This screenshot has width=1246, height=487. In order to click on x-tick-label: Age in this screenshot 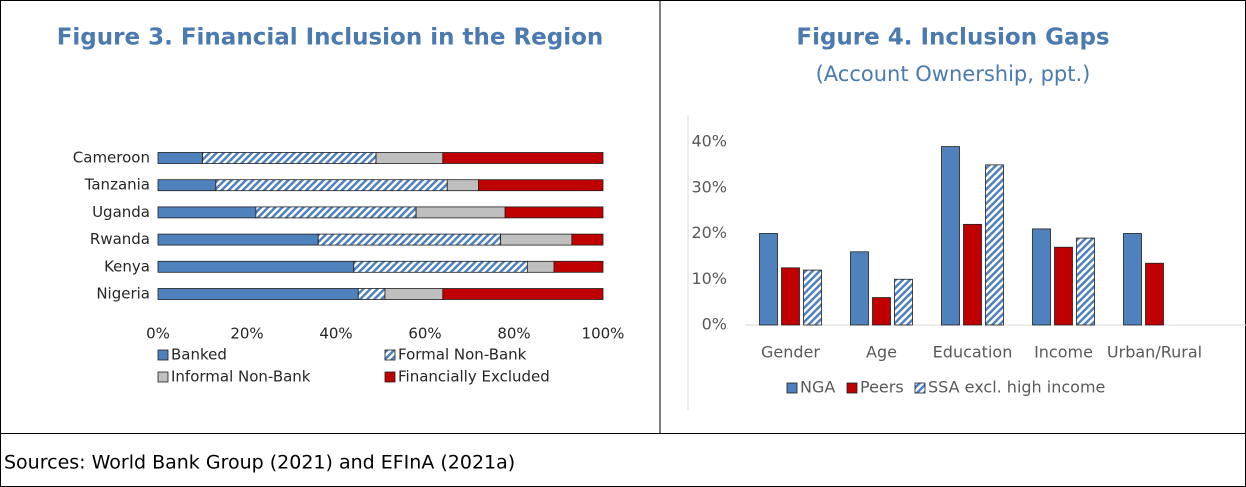, I will do `click(881, 352)`.